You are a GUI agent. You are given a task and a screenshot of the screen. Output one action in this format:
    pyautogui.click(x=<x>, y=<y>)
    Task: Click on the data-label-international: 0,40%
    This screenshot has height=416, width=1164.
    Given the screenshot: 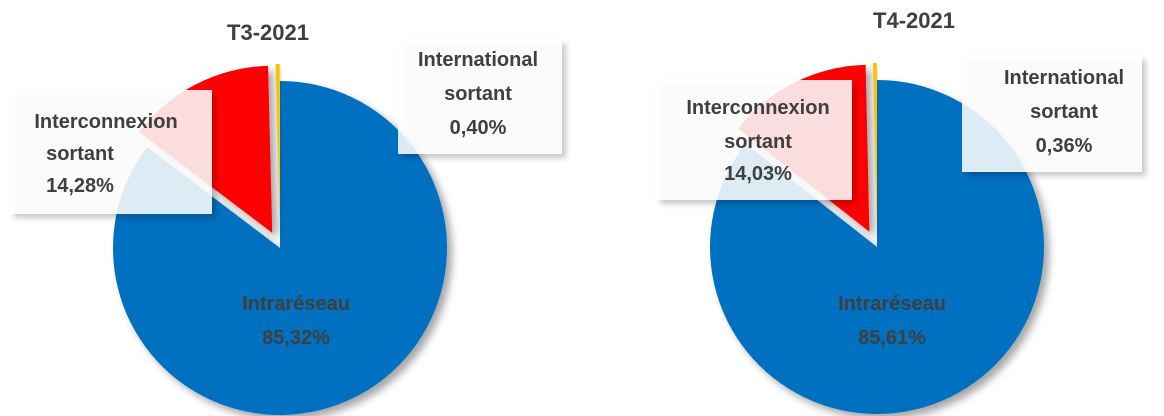 What is the action you would take?
    pyautogui.click(x=478, y=128)
    